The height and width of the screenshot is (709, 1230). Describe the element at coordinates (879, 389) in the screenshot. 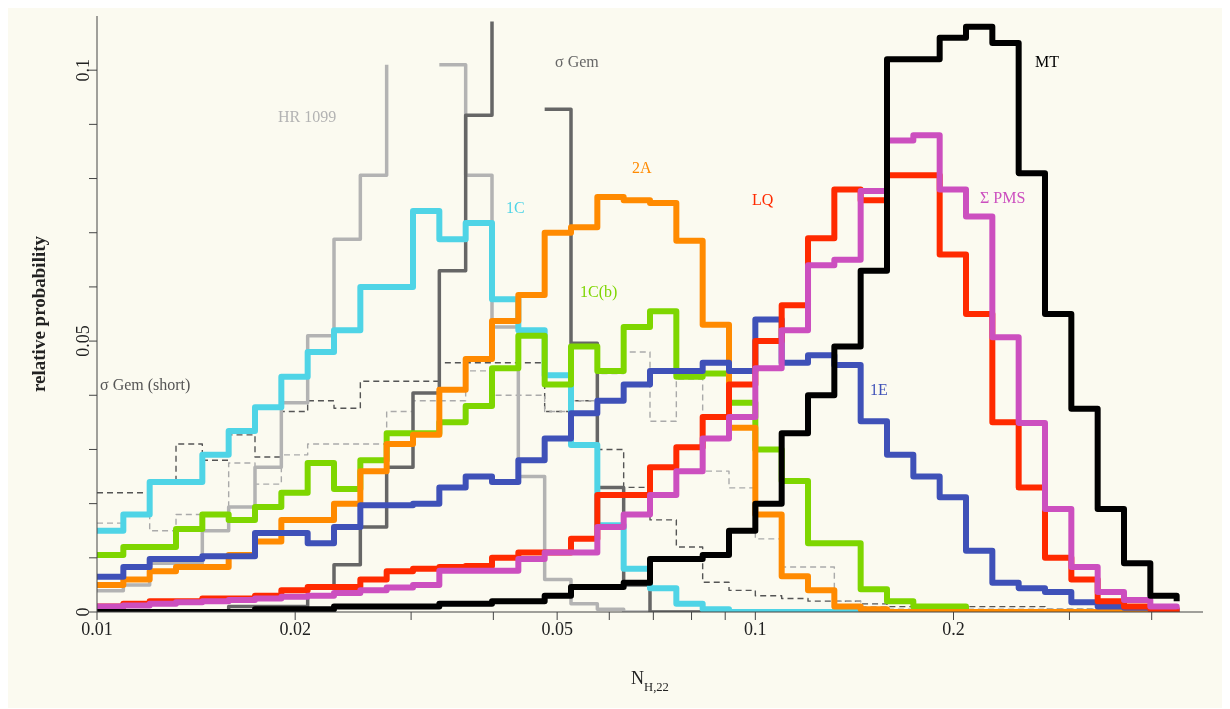

I see `series-label: 1E` at that location.